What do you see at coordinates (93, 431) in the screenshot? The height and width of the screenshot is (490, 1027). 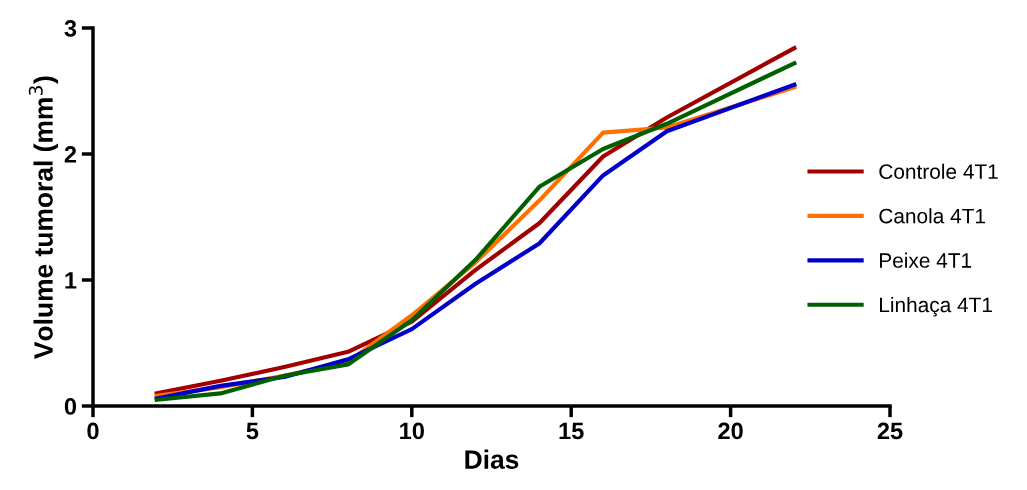 I see `x-tick-label: 0` at bounding box center [93, 431].